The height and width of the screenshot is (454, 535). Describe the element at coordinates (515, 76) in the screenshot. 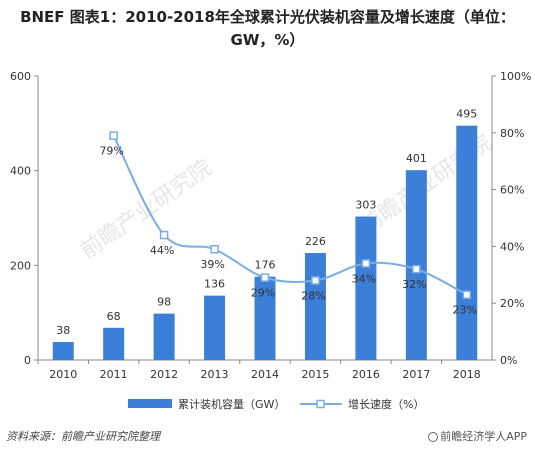

I see `y-right-tick-label-5: 100%` at that location.